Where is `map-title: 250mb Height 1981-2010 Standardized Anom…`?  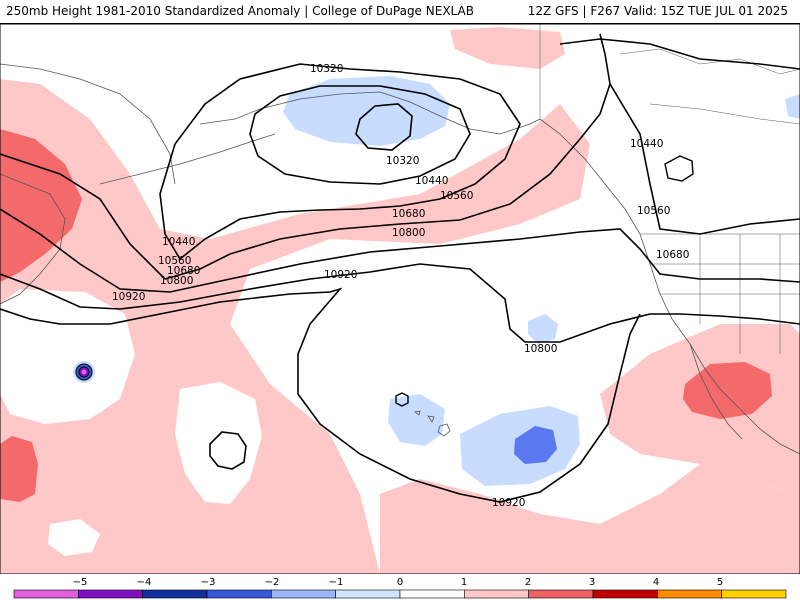
map-title: 250mb Height 1981-2010 Standardized Anom… is located at coordinates (240, 11).